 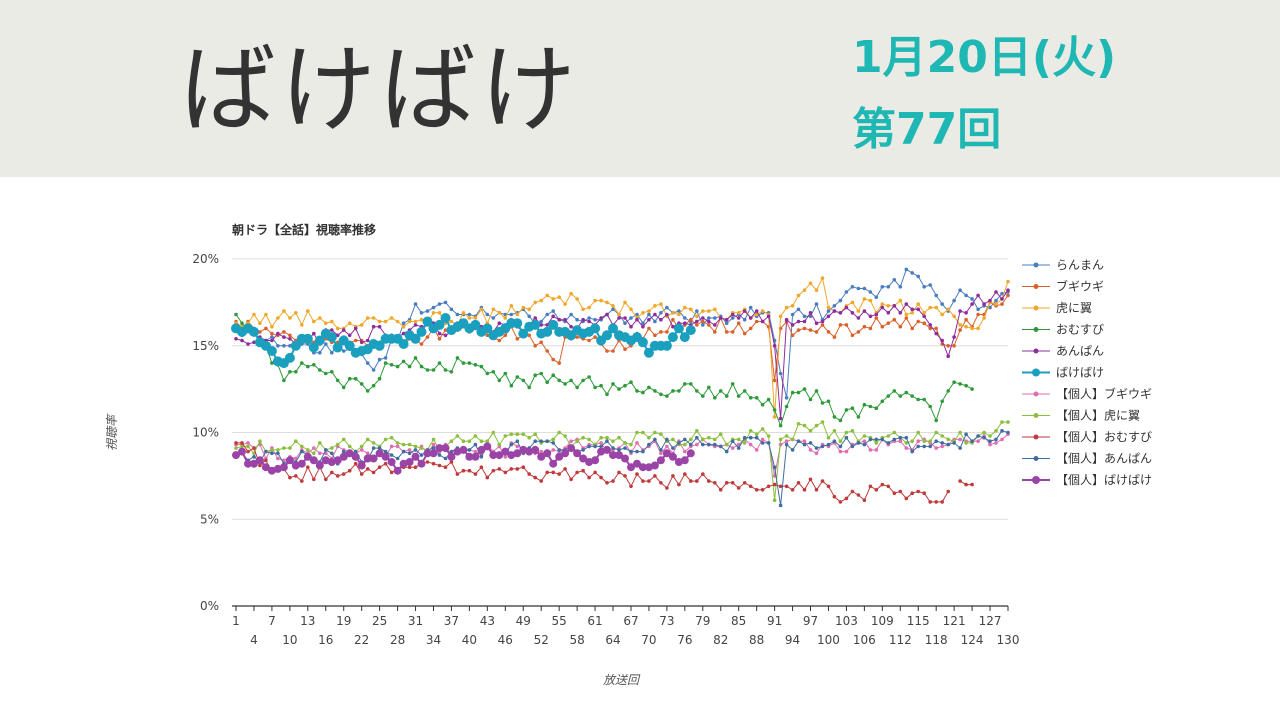 I want to click on x-tick-label: 100, so click(x=828, y=640).